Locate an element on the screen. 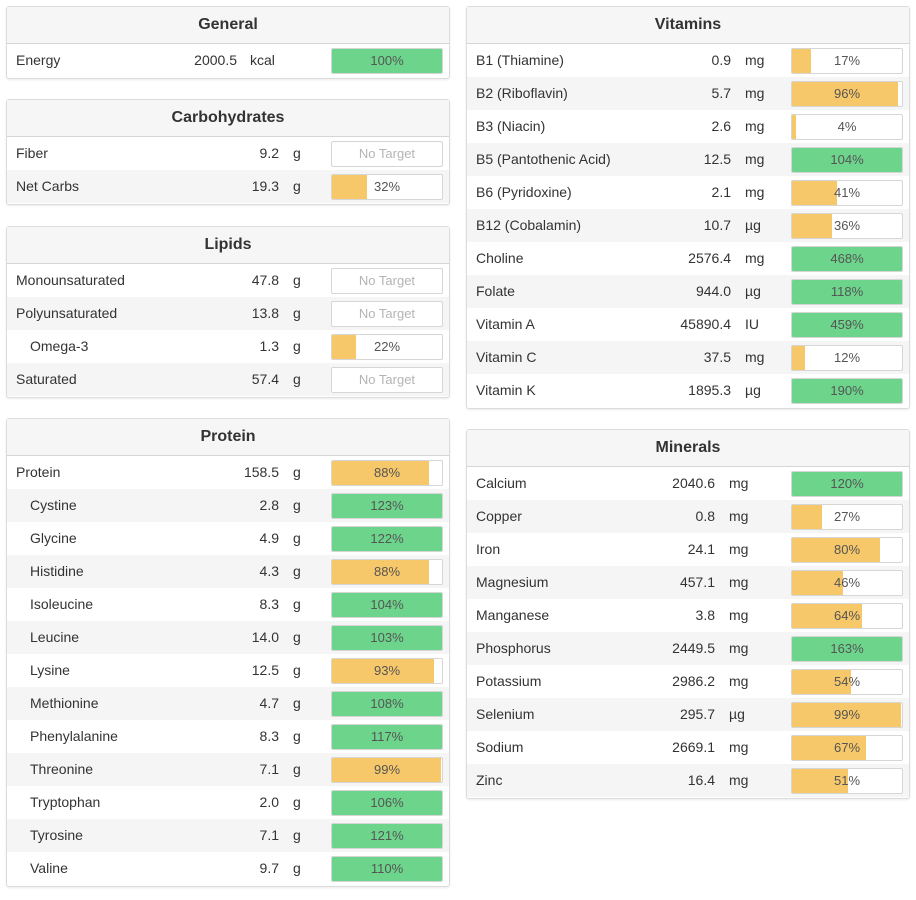 Image resolution: width=916 pixels, height=900 pixels. progress-label: 468% is located at coordinates (847, 258).